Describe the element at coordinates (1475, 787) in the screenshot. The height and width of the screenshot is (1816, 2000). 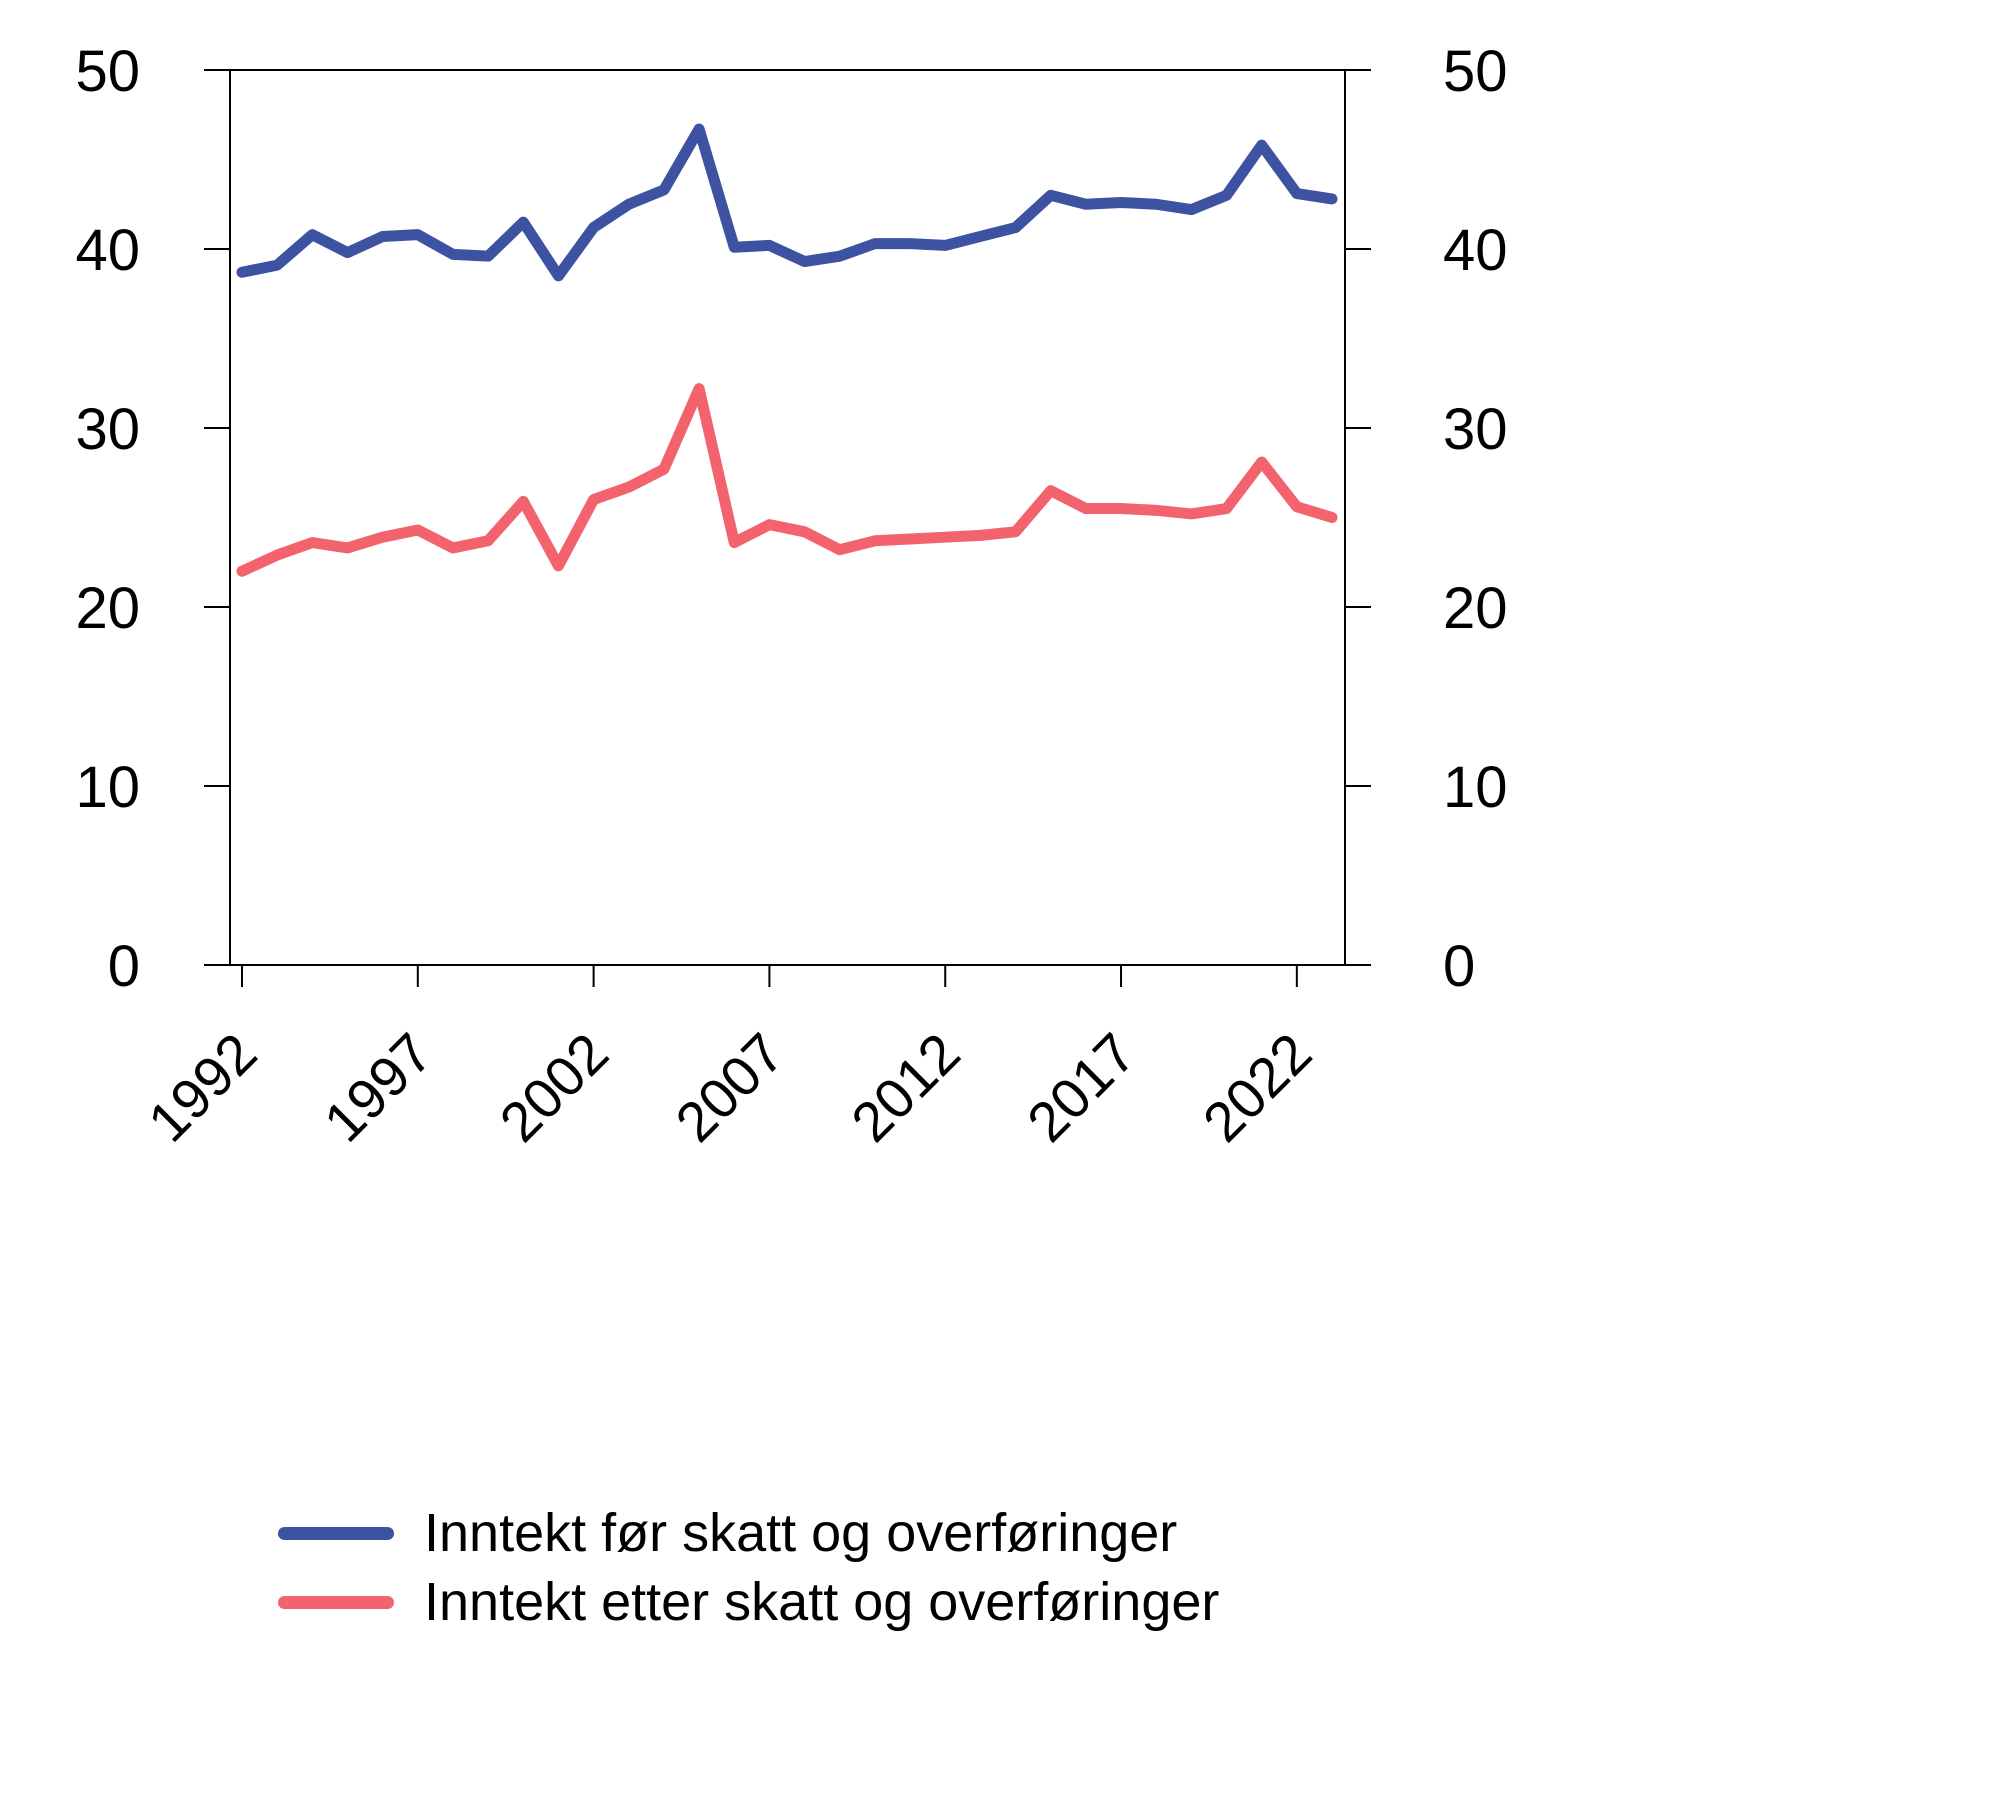
I see `y-axis-tick-label-right: 10` at that location.